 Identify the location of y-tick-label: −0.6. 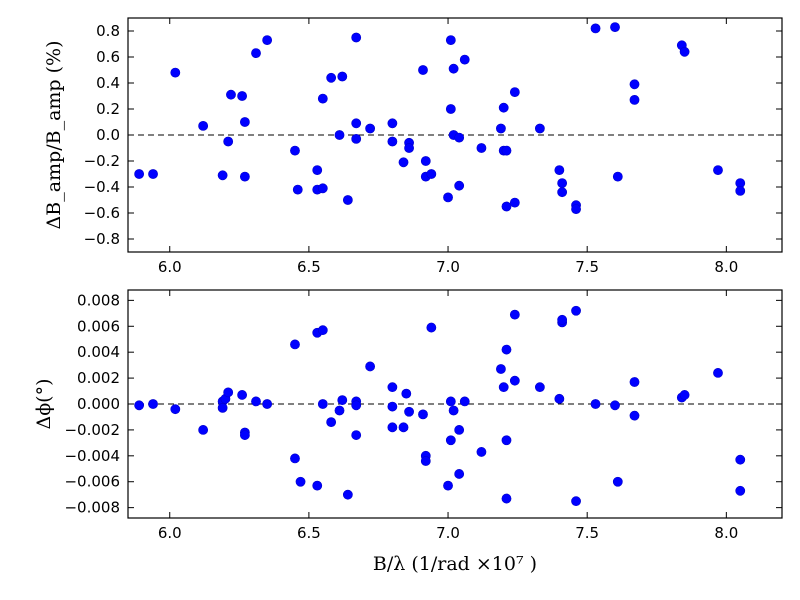
(102, 213).